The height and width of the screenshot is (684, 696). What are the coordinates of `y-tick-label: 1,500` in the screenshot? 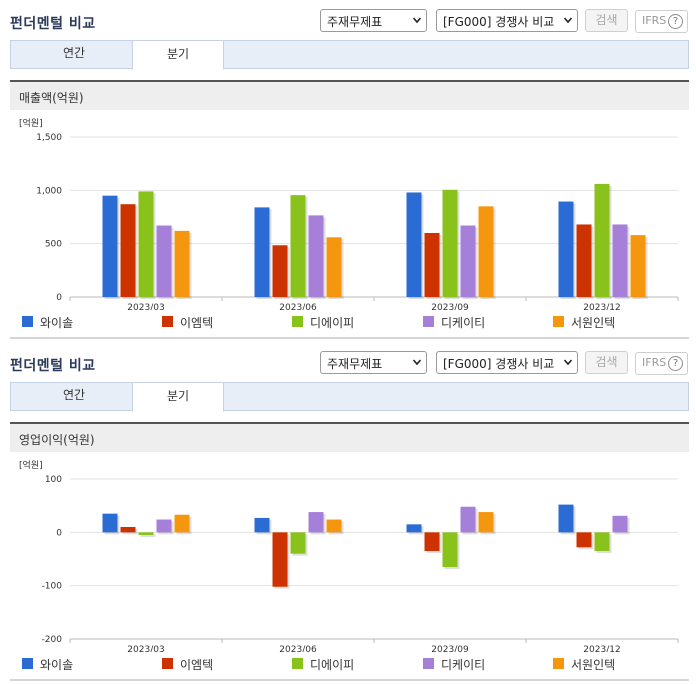 It's located at (49, 138).